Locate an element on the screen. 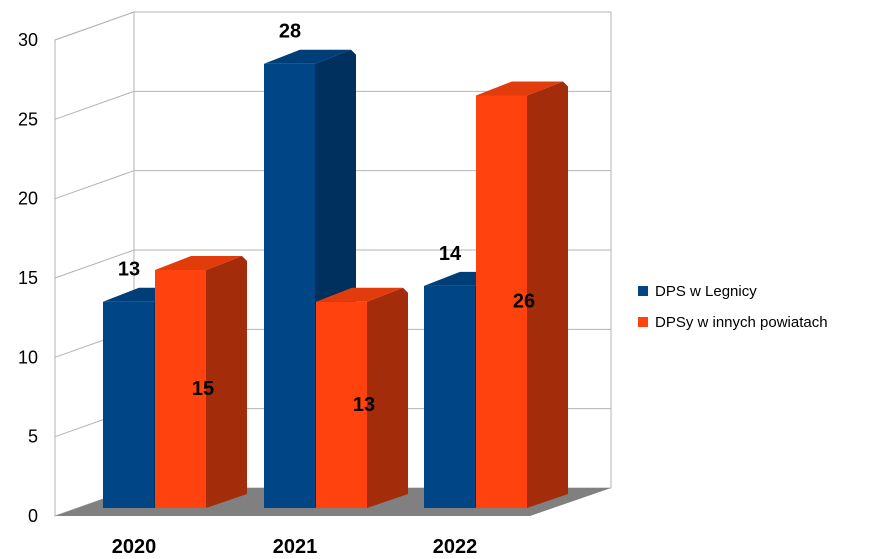 Image resolution: width=877 pixels, height=559 pixels. y-tick-label: 0 is located at coordinates (33, 516).